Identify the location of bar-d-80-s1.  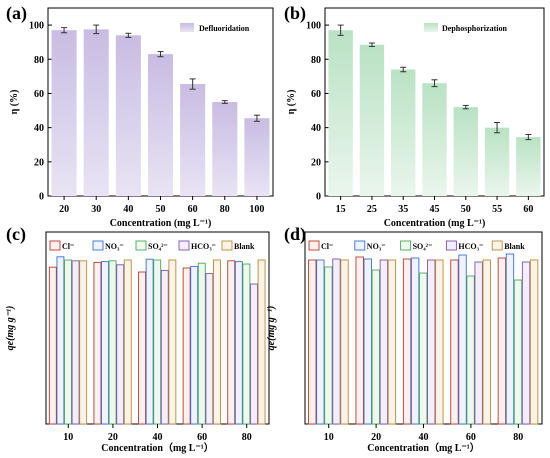
(510, 339).